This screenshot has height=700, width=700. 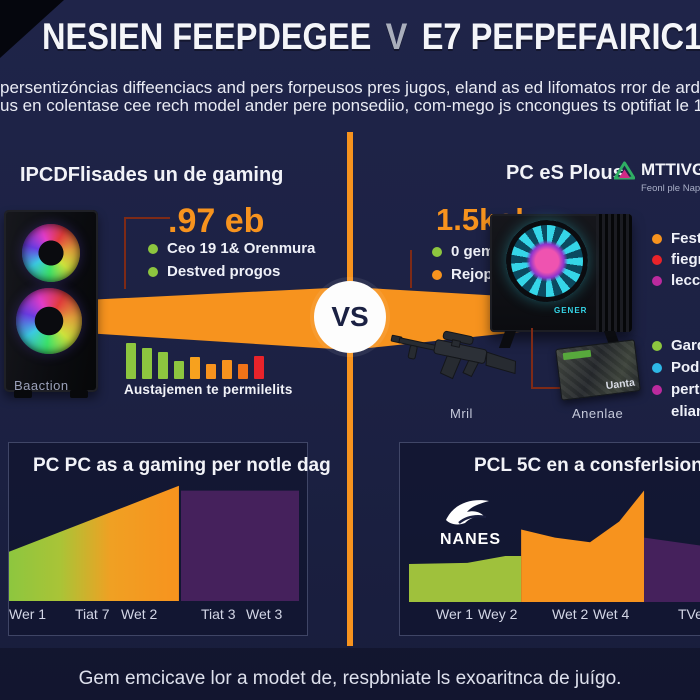 I want to click on list-item: Destved progos, so click(x=231, y=271).